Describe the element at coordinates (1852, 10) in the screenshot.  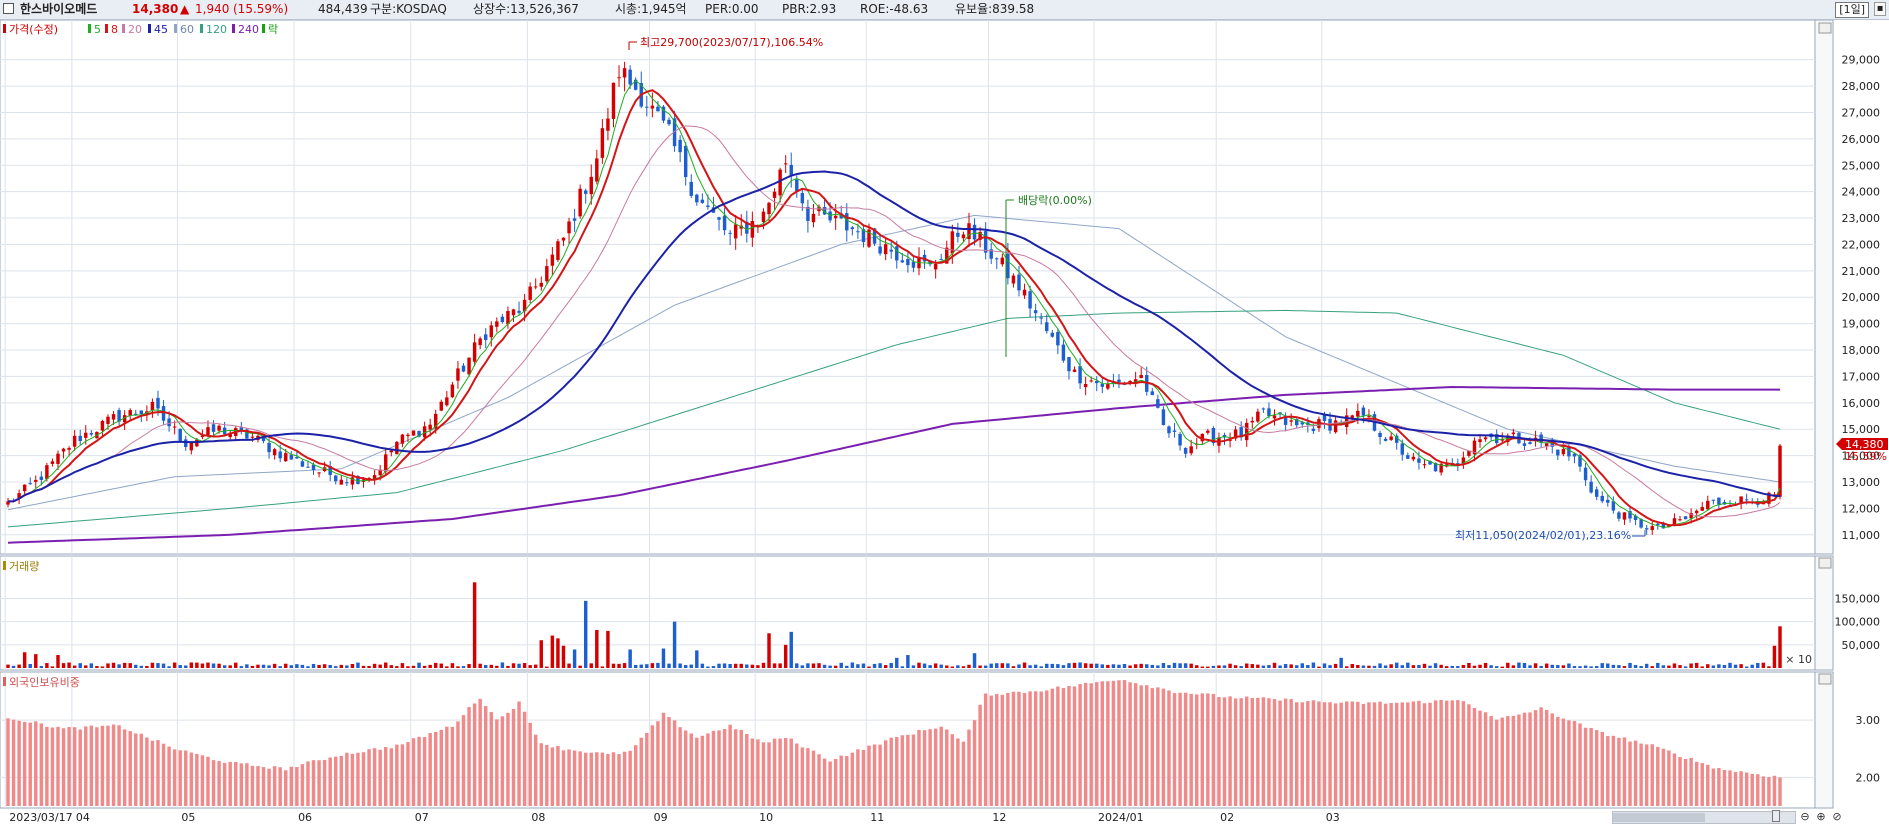
I see `period-button: [1일]` at that location.